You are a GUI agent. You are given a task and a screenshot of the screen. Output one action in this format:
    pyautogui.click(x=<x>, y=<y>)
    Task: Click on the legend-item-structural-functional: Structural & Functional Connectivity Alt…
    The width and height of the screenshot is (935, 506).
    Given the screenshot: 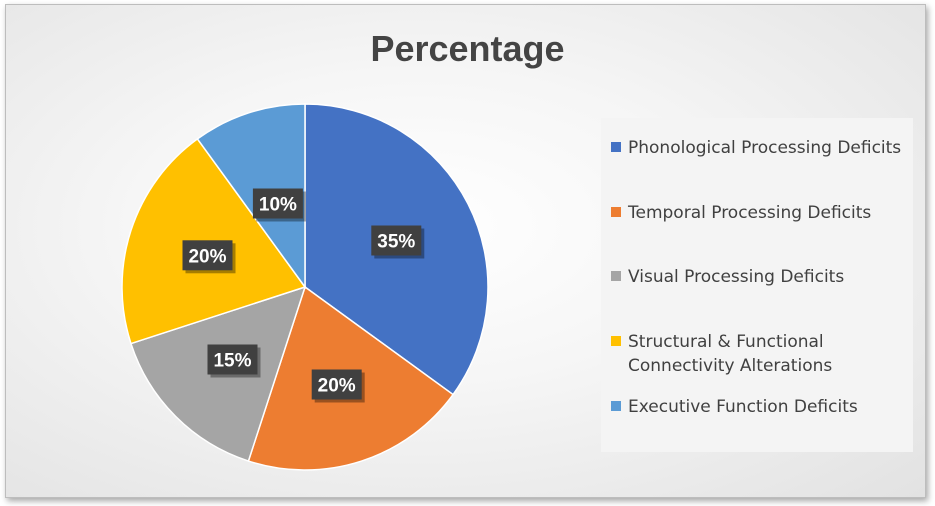 What is the action you would take?
    pyautogui.click(x=721, y=354)
    